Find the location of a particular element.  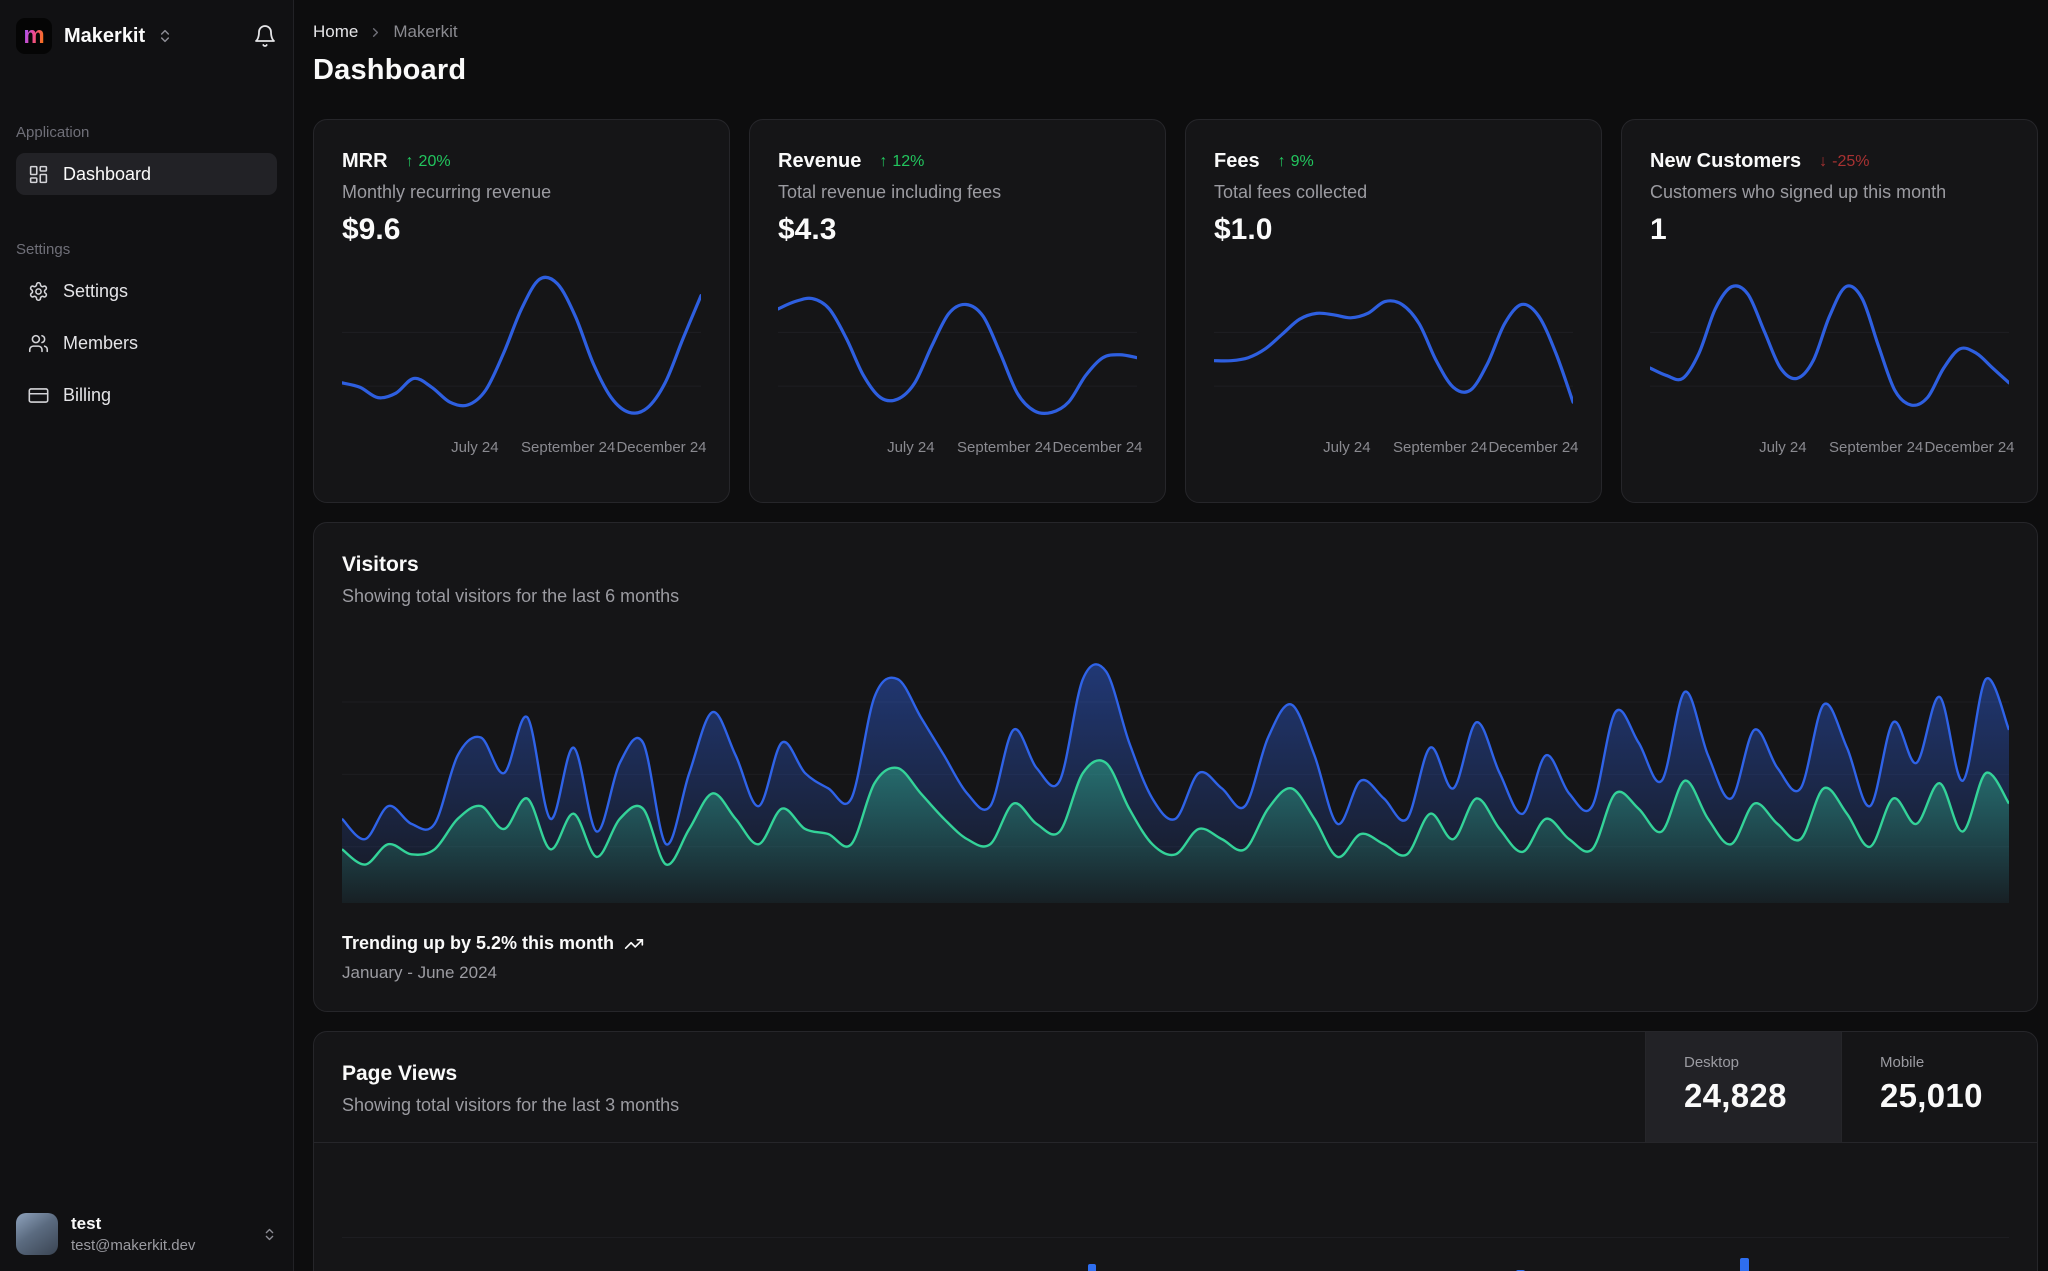

credit-card-icon is located at coordinates (38, 395).